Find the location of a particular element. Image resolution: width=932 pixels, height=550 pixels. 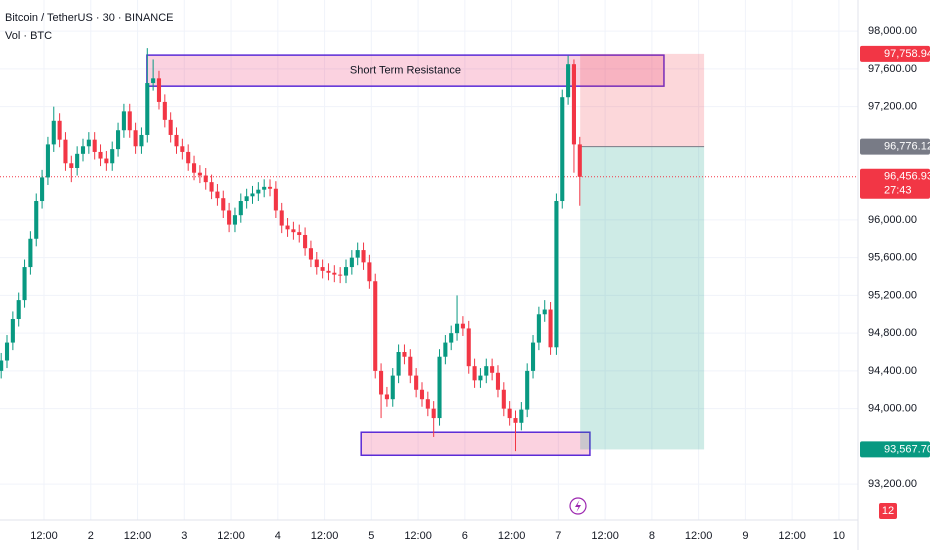

x-tick-label: 3 is located at coordinates (184, 536).